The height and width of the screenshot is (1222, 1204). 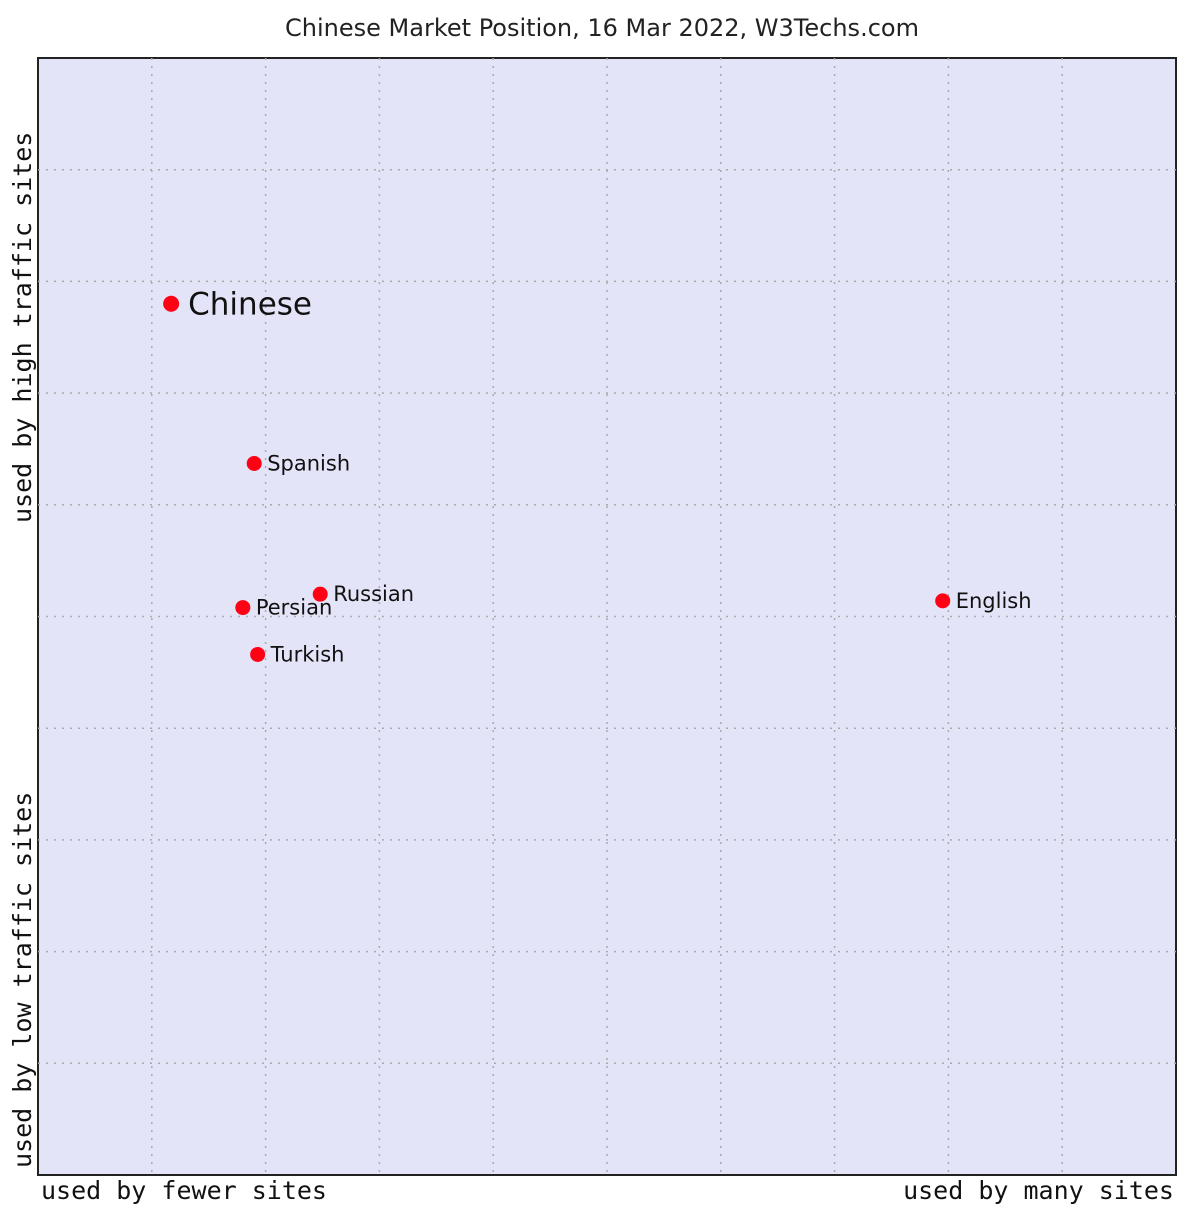 What do you see at coordinates (294, 608) in the screenshot?
I see `point-label-persian: Persian` at bounding box center [294, 608].